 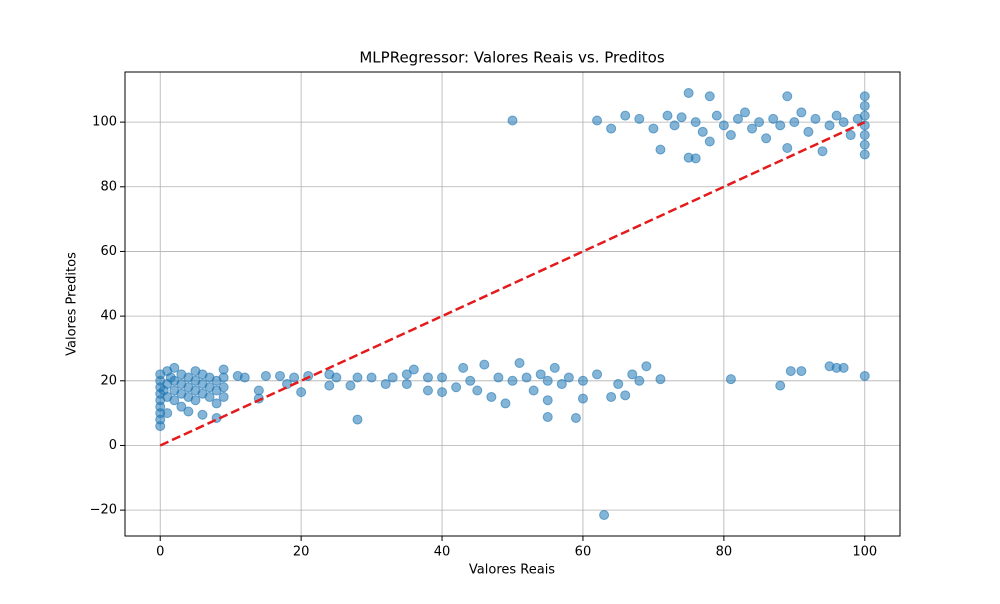 I want to click on y-tick-label: 20, so click(x=108, y=380).